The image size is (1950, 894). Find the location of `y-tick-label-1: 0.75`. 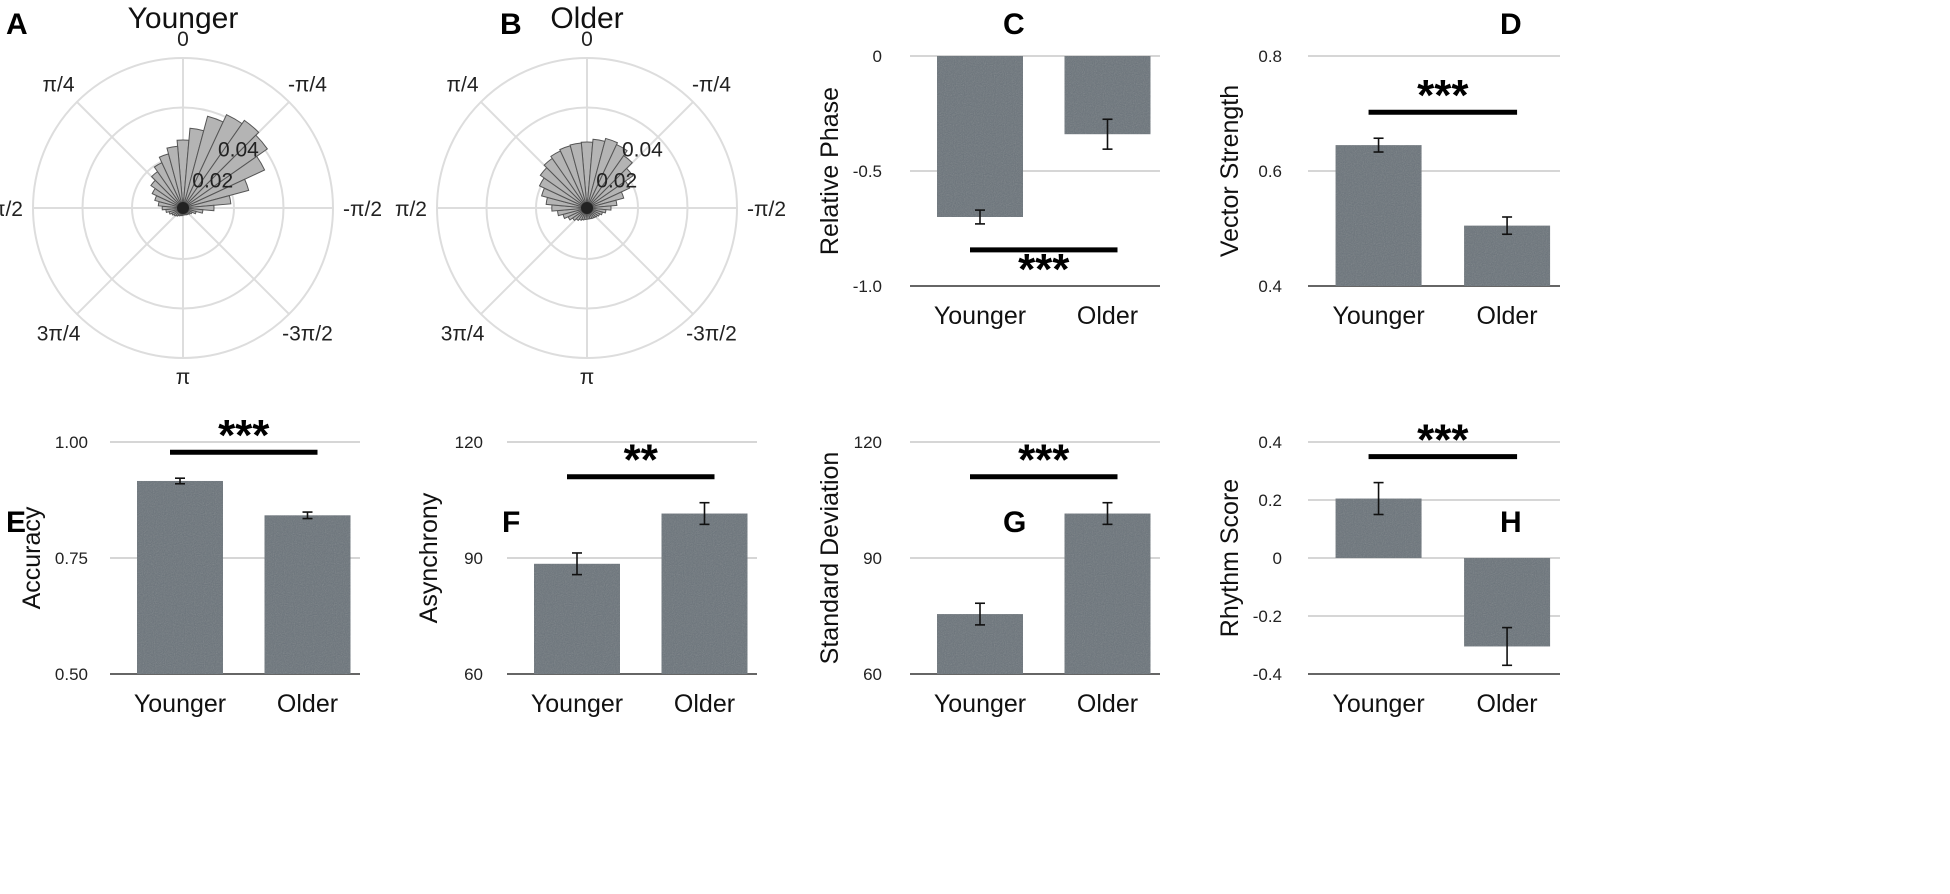

y-tick-label-1: 0.75 is located at coordinates (71, 558).